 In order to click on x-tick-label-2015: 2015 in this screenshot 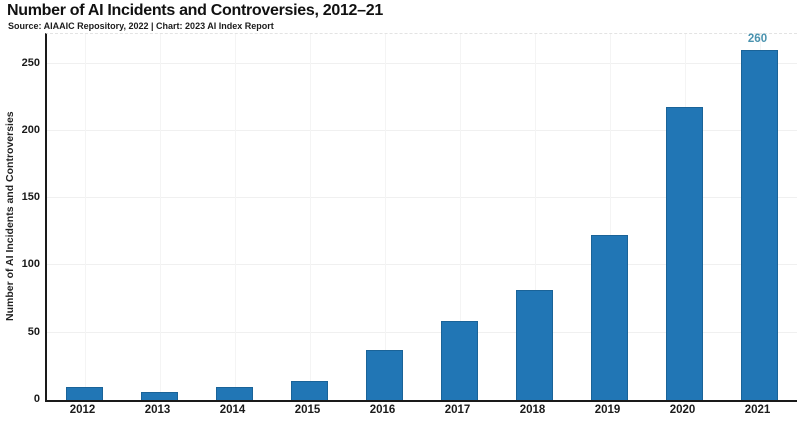, I will do `click(307, 410)`.